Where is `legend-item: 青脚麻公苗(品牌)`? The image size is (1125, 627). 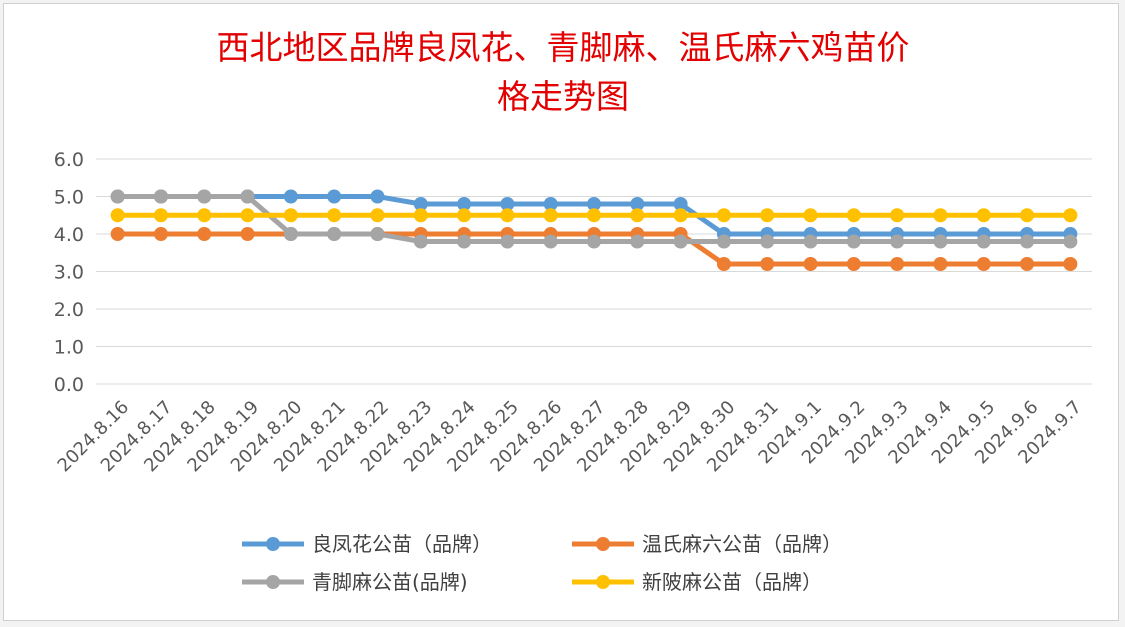 legend-item: 青脚麻公苗(品牌) is located at coordinates (355, 582).